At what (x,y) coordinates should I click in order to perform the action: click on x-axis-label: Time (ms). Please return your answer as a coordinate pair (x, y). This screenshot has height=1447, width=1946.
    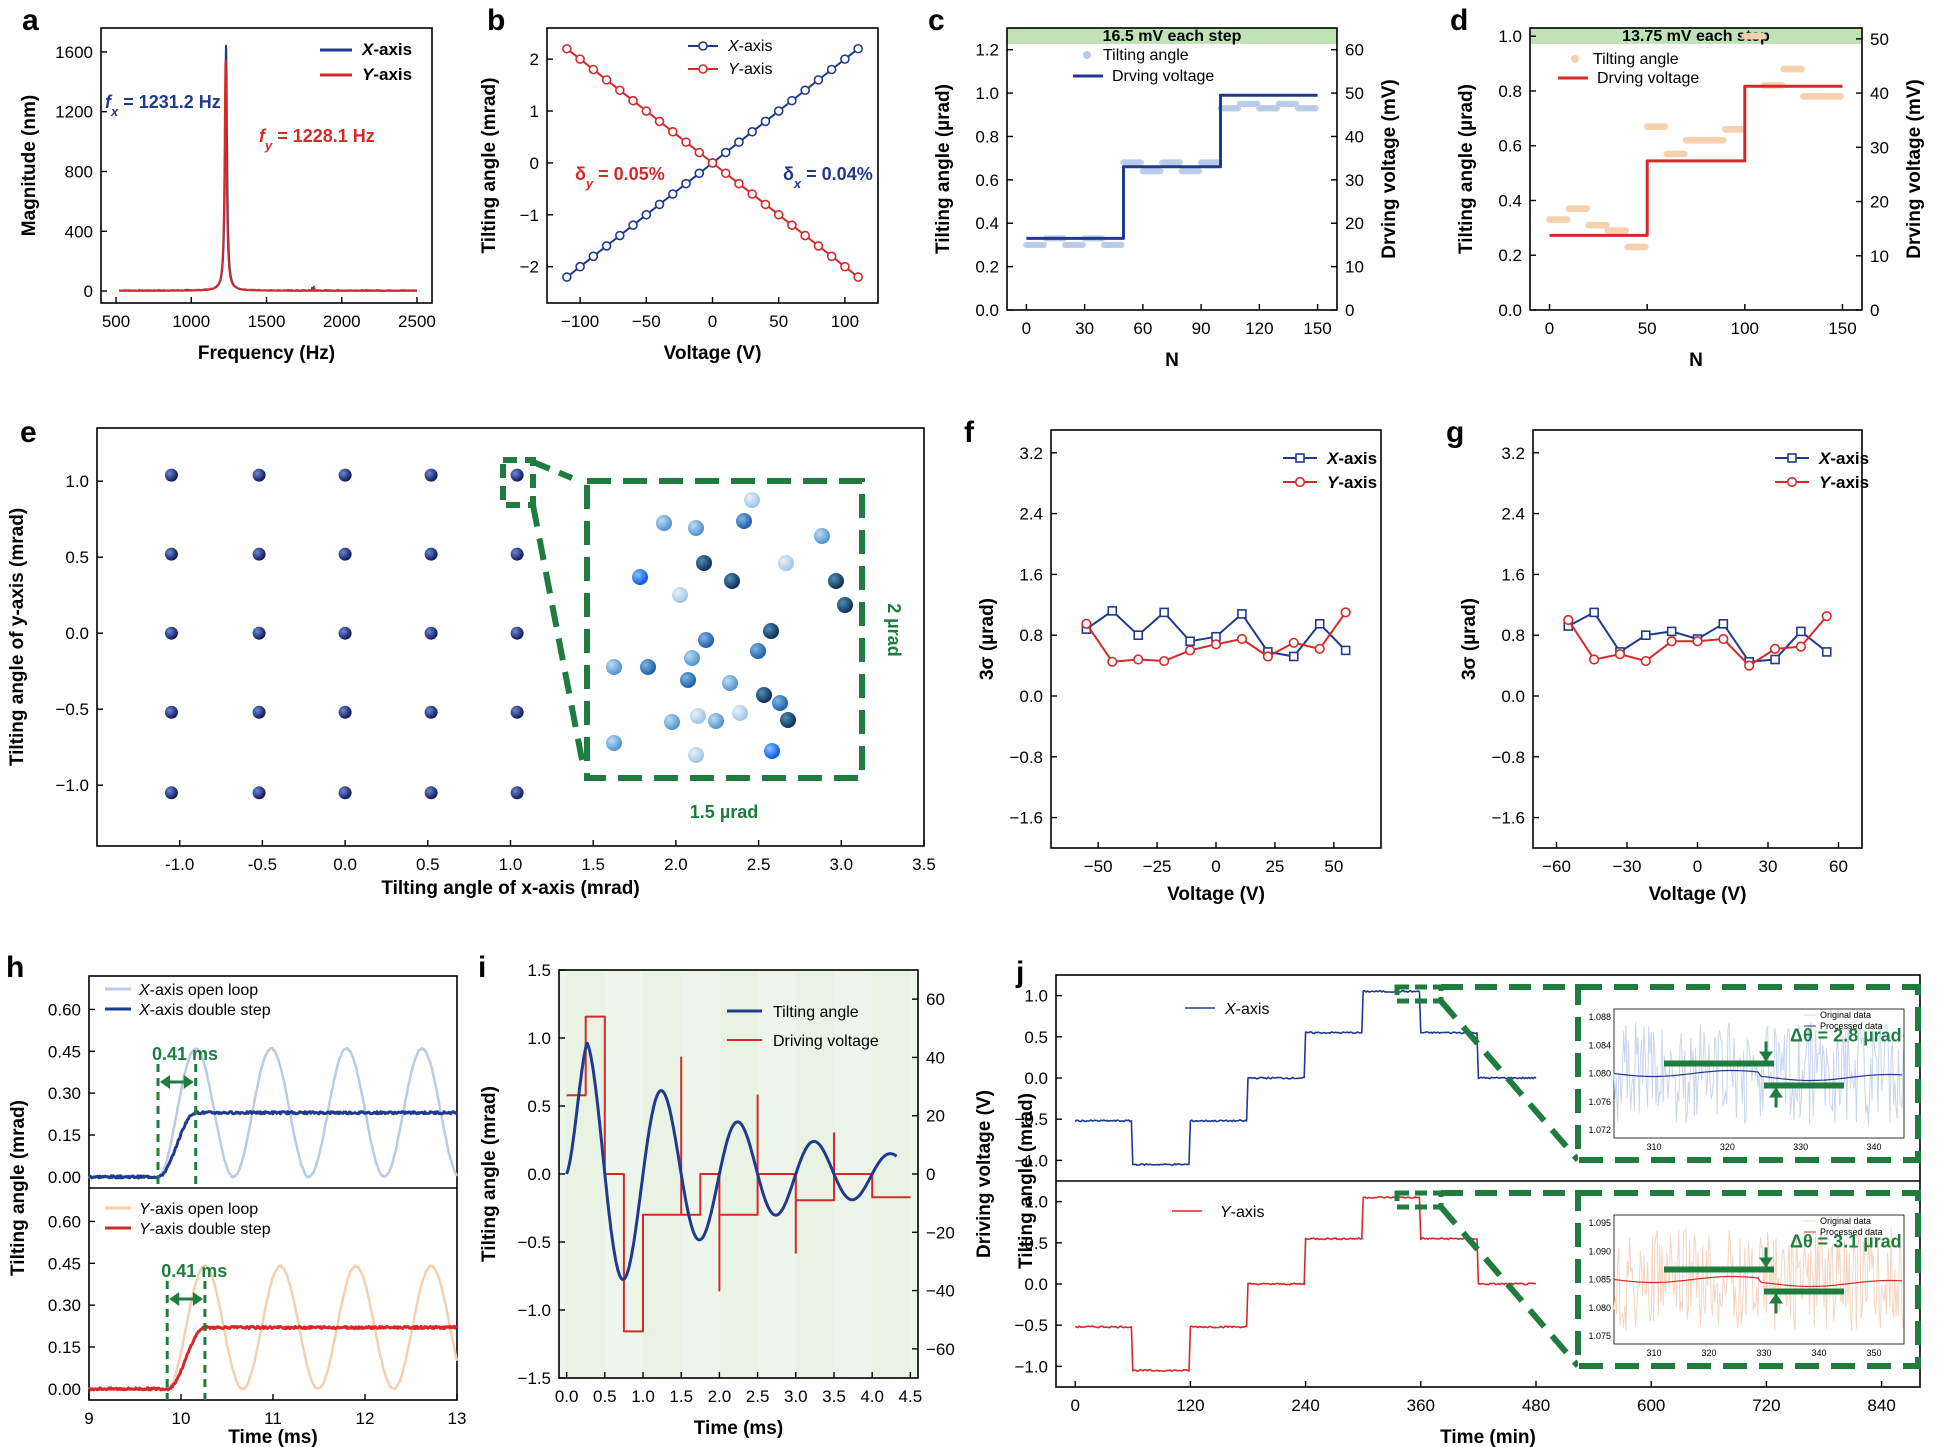
    Looking at the image, I should click on (738, 1428).